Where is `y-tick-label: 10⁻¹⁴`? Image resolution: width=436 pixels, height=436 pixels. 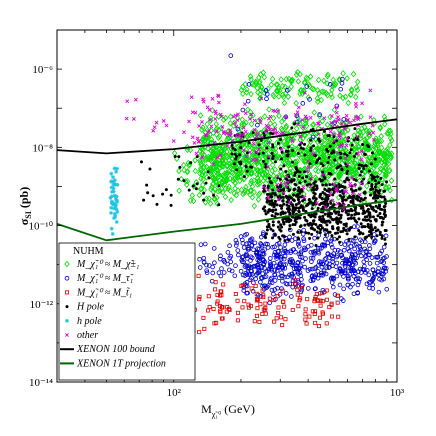
y-tick-label: 10⁻¹⁴ is located at coordinates (41, 383).